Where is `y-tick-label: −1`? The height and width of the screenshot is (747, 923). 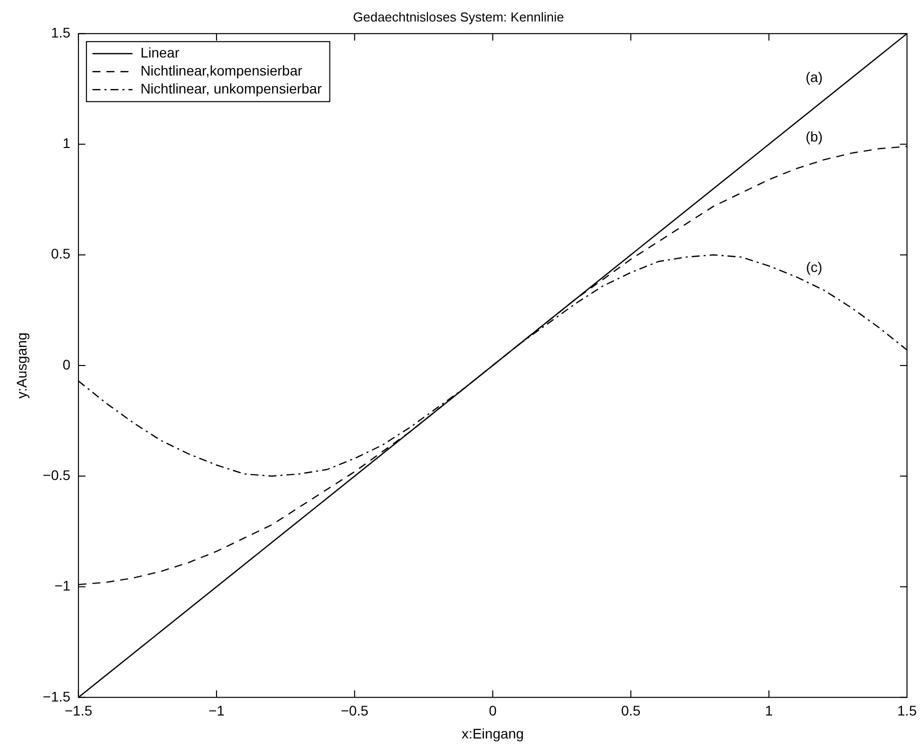
y-tick-label: −1 is located at coordinates (62, 586).